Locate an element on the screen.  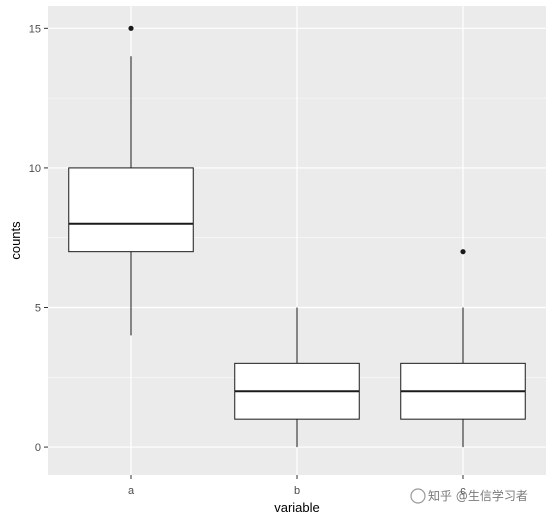
x-tick-label: a is located at coordinates (131, 491).